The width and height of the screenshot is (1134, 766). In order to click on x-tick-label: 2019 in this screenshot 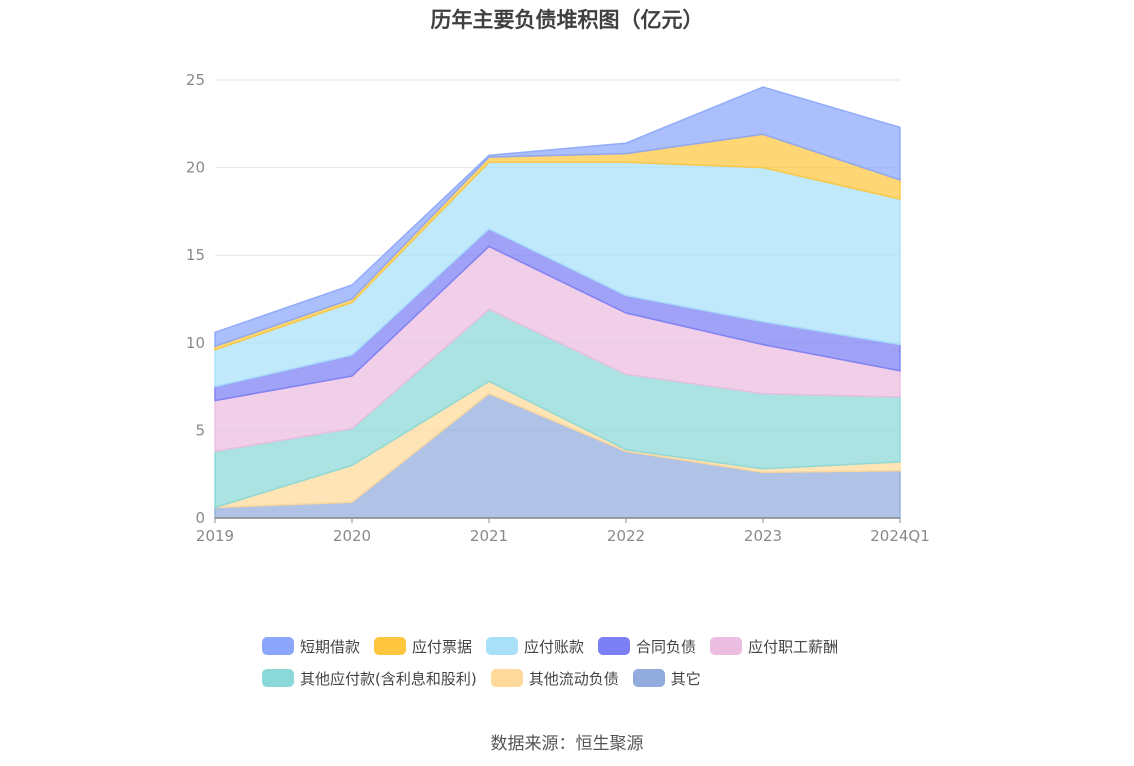, I will do `click(215, 536)`.